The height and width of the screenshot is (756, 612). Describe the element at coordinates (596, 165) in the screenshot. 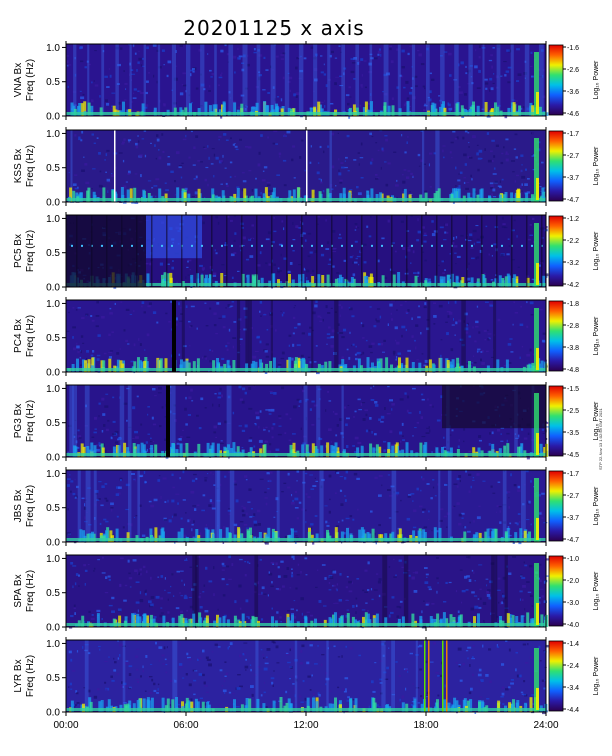

I see `colorbar-label: Log₁₀ Power` at that location.